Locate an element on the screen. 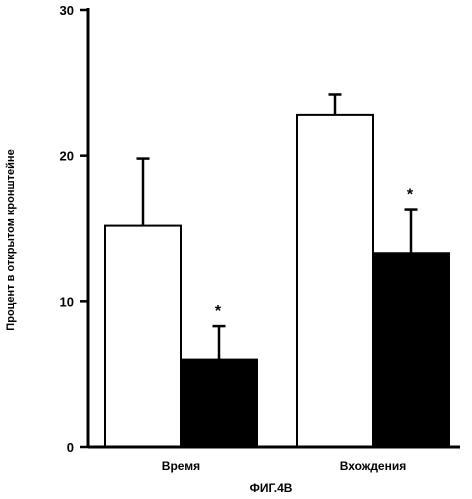  x-labels-group: Время Вхождения is located at coordinates (284, 466).